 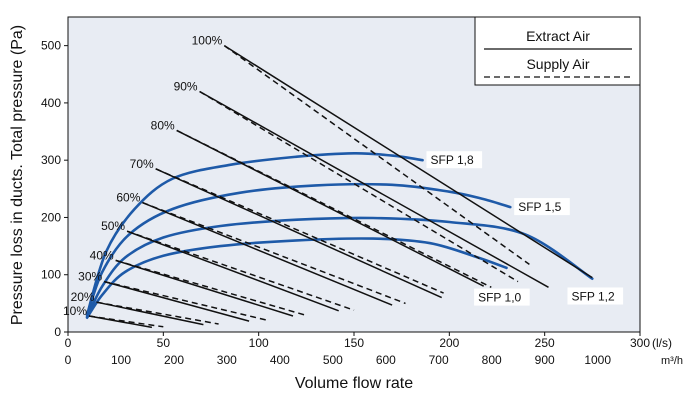 What do you see at coordinates (102, 255) in the screenshot?
I see `fan-speed-label-6: 40%` at bounding box center [102, 255].